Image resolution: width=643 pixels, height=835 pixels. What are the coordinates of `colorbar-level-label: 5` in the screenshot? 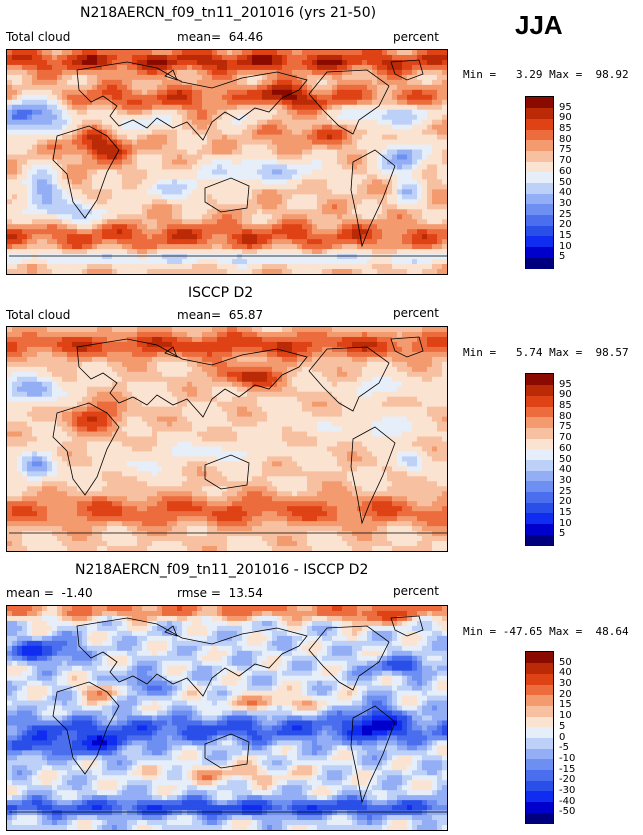 It's located at (562, 257).